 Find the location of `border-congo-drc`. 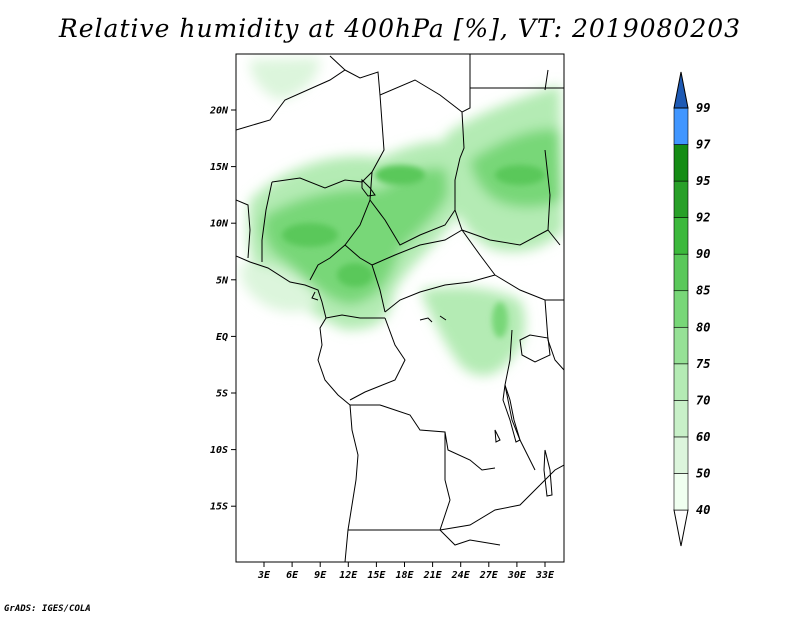

border-congo-drc is located at coordinates (377, 359).